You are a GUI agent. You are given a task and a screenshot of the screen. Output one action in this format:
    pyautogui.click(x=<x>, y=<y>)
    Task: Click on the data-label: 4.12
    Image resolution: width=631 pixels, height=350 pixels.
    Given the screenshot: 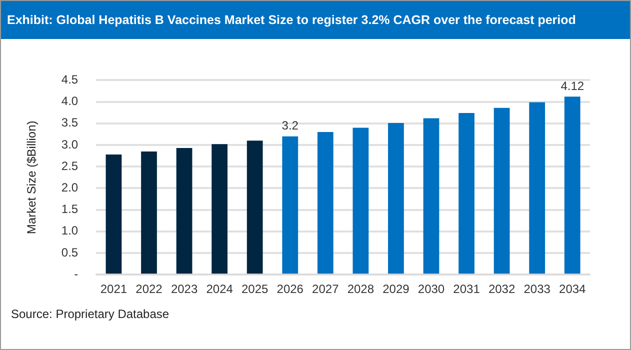 What is the action you would take?
    pyautogui.click(x=572, y=85)
    